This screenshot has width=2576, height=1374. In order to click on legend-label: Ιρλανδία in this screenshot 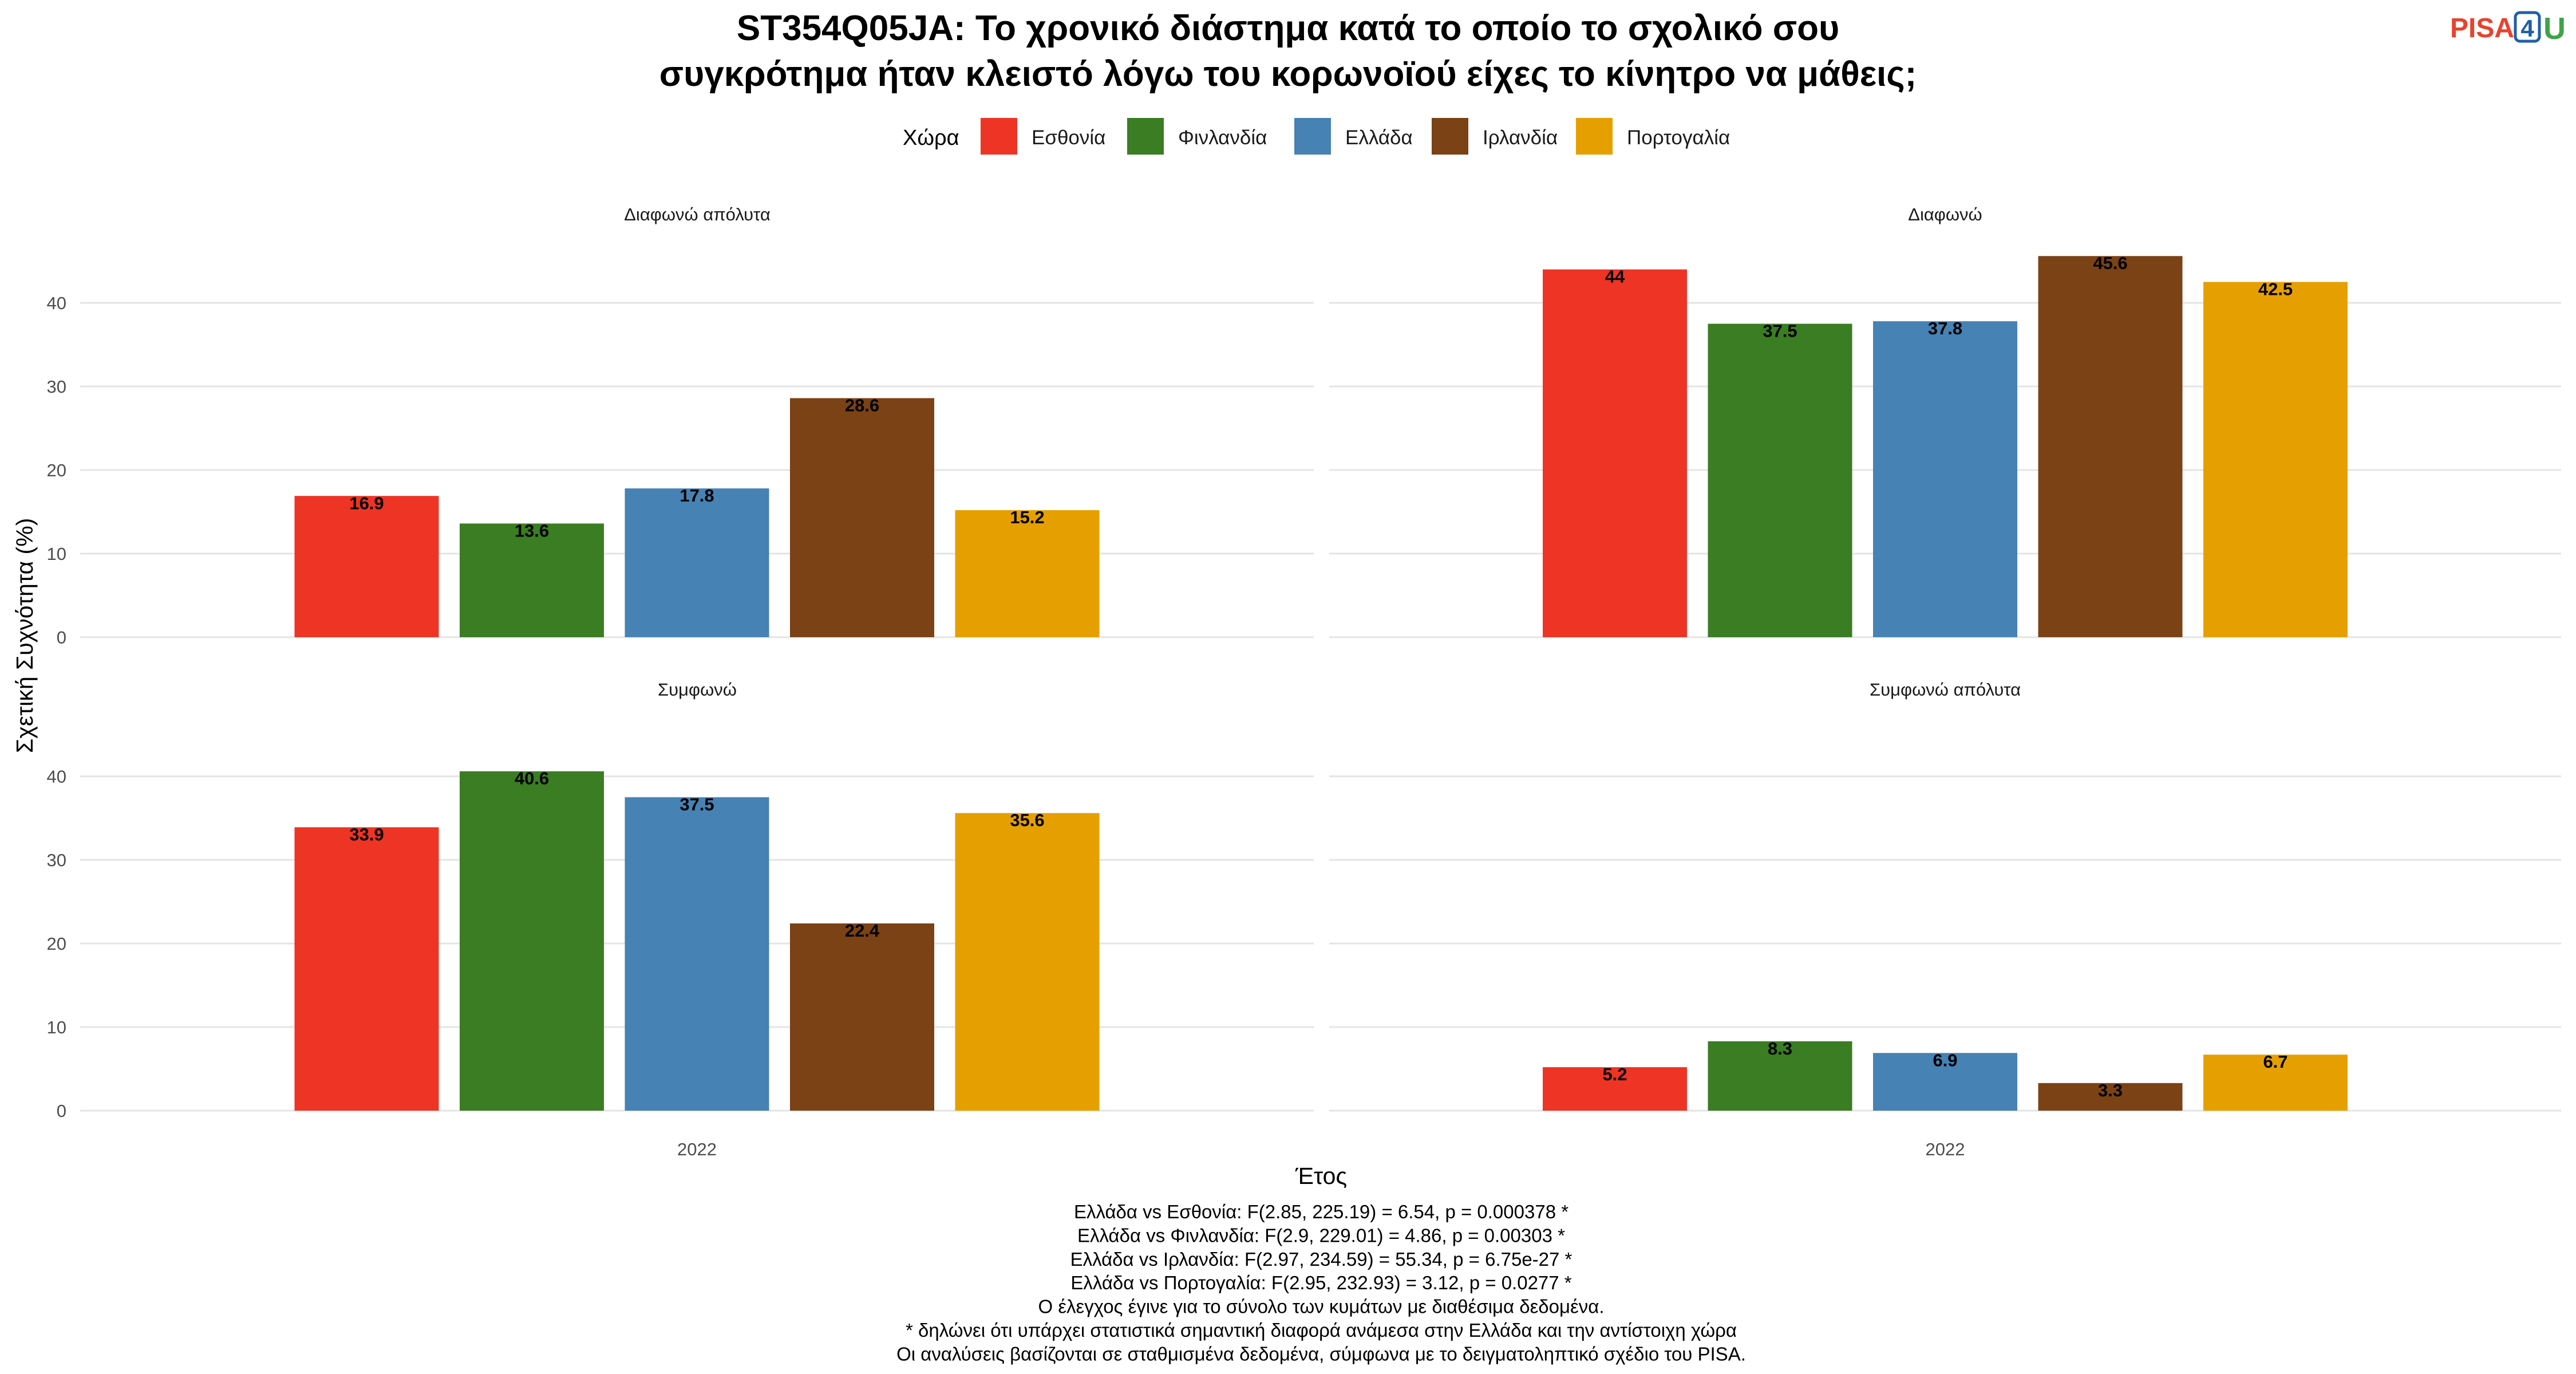, I will do `click(1520, 138)`.